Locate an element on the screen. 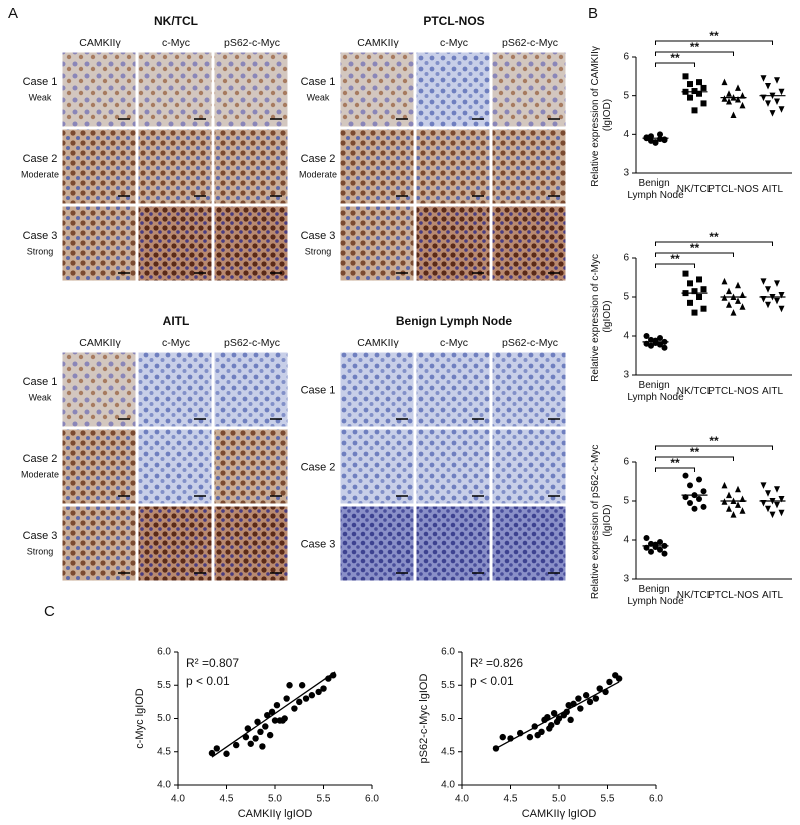 The width and height of the screenshot is (800, 825). annotation: R² =0.826 is located at coordinates (496, 663).